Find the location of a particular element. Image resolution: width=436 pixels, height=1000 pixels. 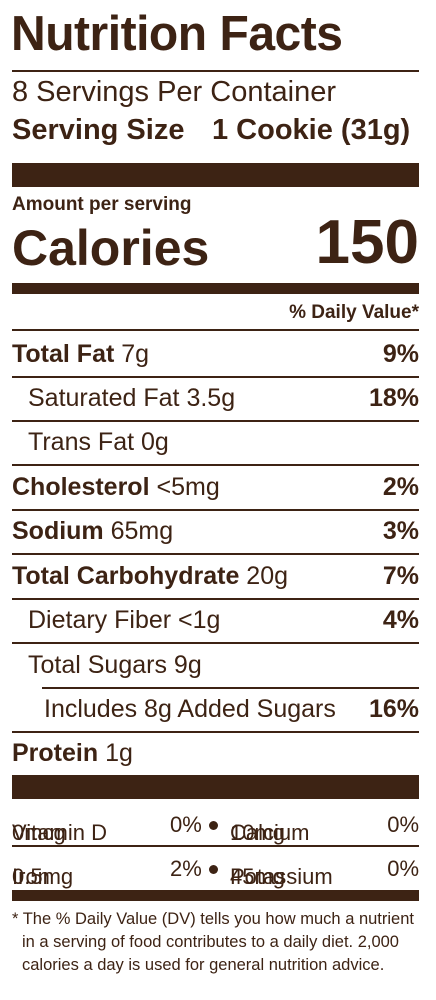

daily-value-header: % Daily Value* is located at coordinates (354, 312).